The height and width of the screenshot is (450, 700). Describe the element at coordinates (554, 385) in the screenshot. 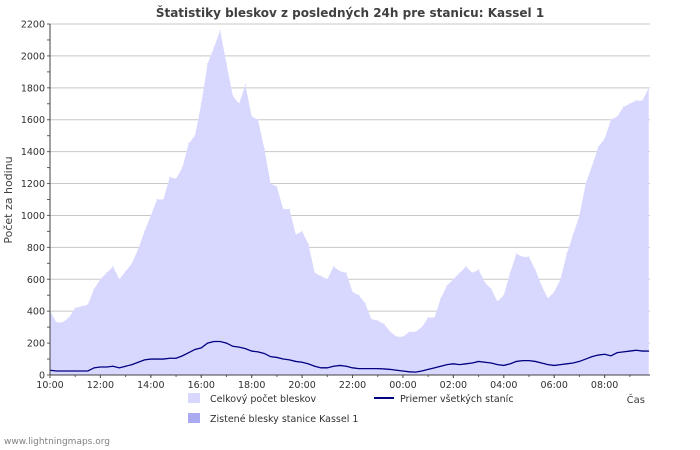

I see `x-tick-label: 06:00` at that location.